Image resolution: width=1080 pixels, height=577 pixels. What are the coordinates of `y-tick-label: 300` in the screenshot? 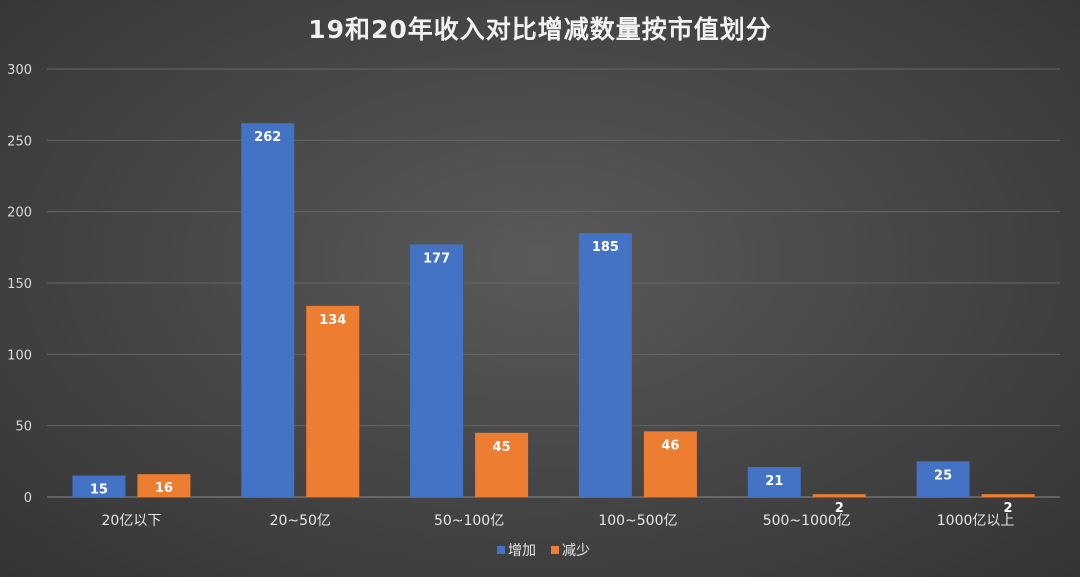 It's located at (19, 70).